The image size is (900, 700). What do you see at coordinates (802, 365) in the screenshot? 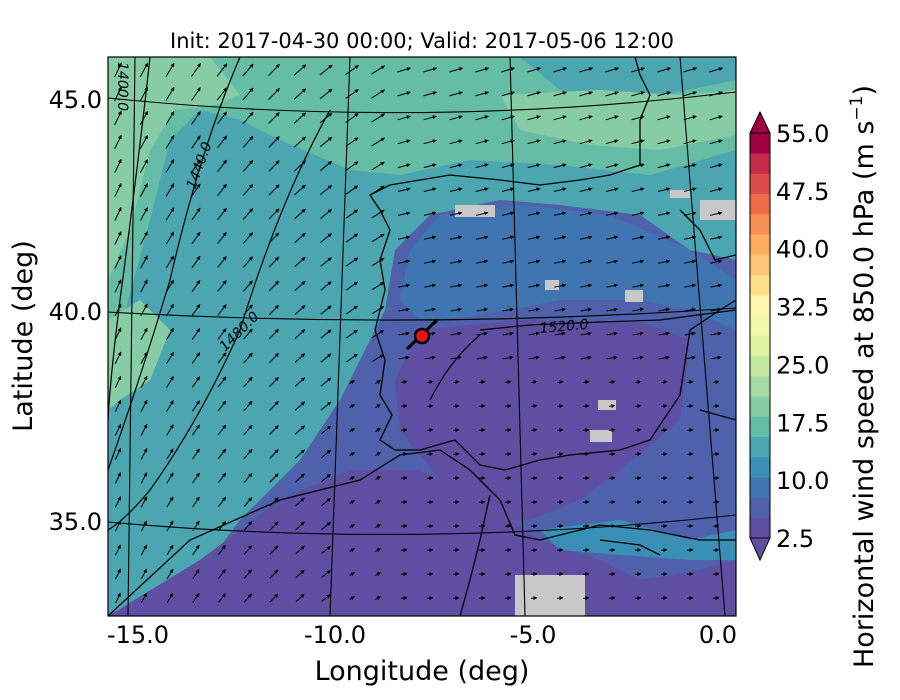
I see `colorbar-tick-label: 25.0` at bounding box center [802, 365].